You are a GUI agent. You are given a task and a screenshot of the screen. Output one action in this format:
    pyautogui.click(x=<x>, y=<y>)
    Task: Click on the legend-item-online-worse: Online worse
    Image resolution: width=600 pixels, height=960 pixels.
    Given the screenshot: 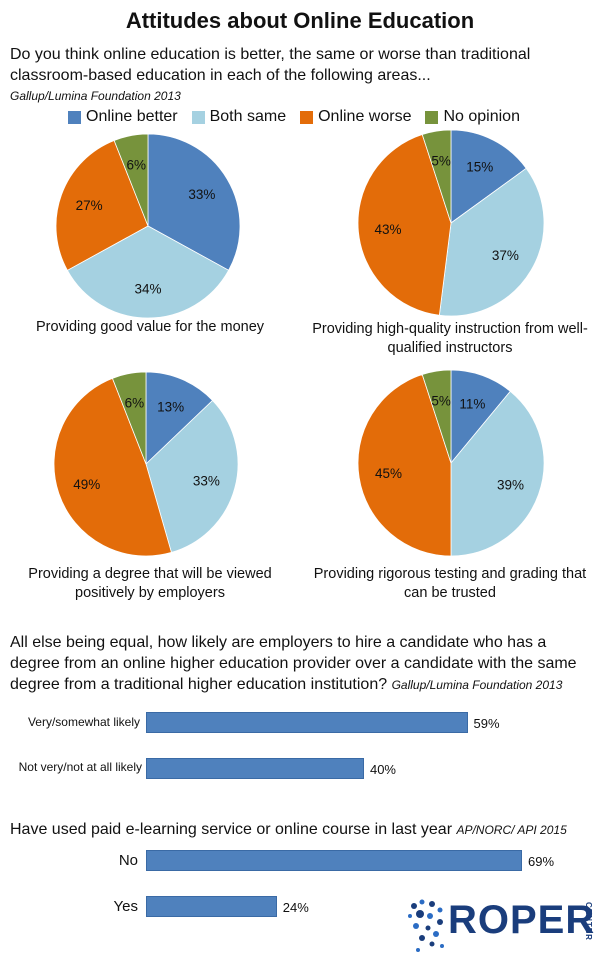 What is the action you would take?
    pyautogui.click(x=355, y=117)
    